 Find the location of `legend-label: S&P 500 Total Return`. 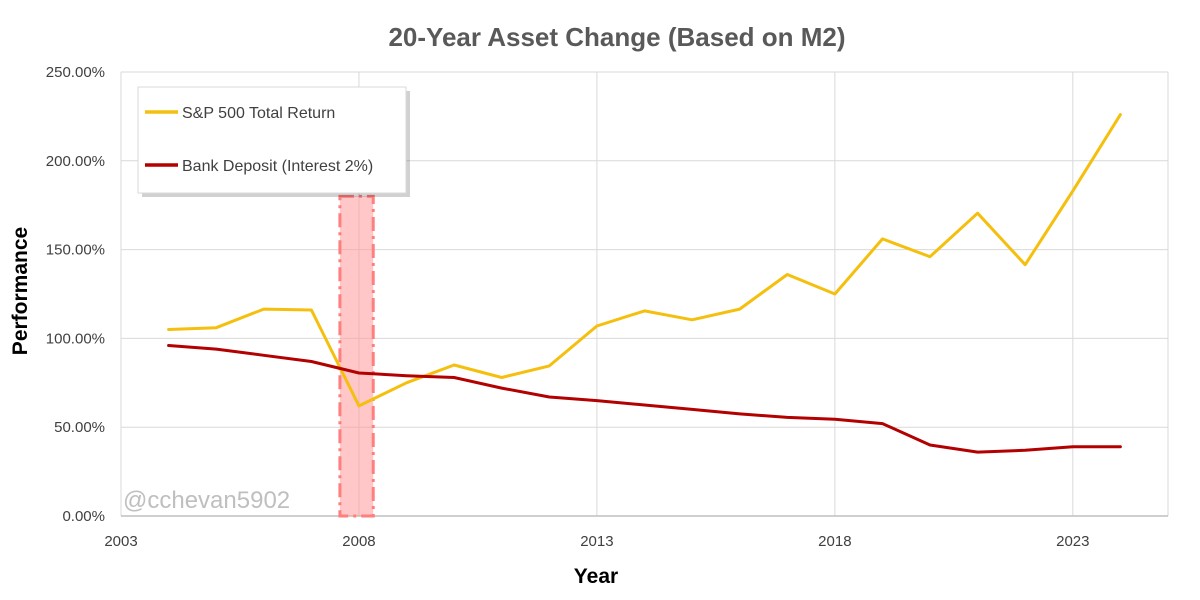

legend-label: S&P 500 Total Return is located at coordinates (258, 113).